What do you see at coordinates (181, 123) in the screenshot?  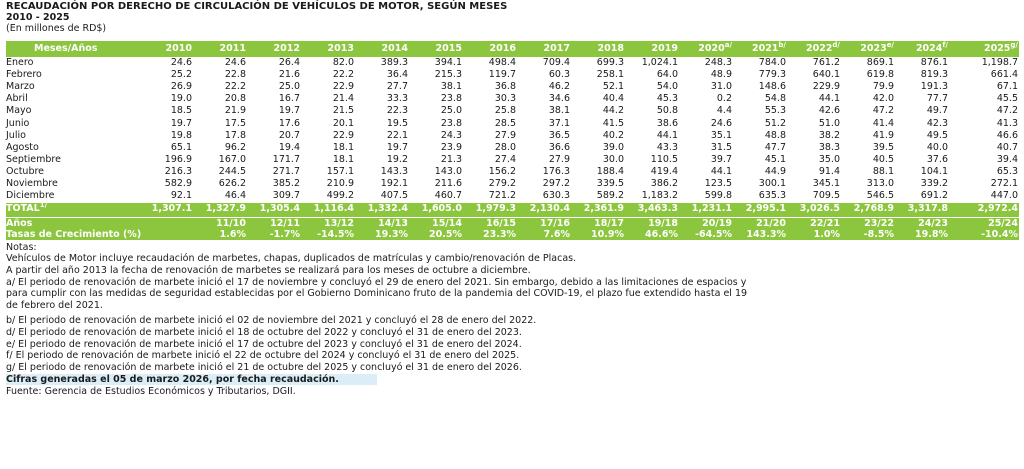 I see `table-cell: 19.7` at bounding box center [181, 123].